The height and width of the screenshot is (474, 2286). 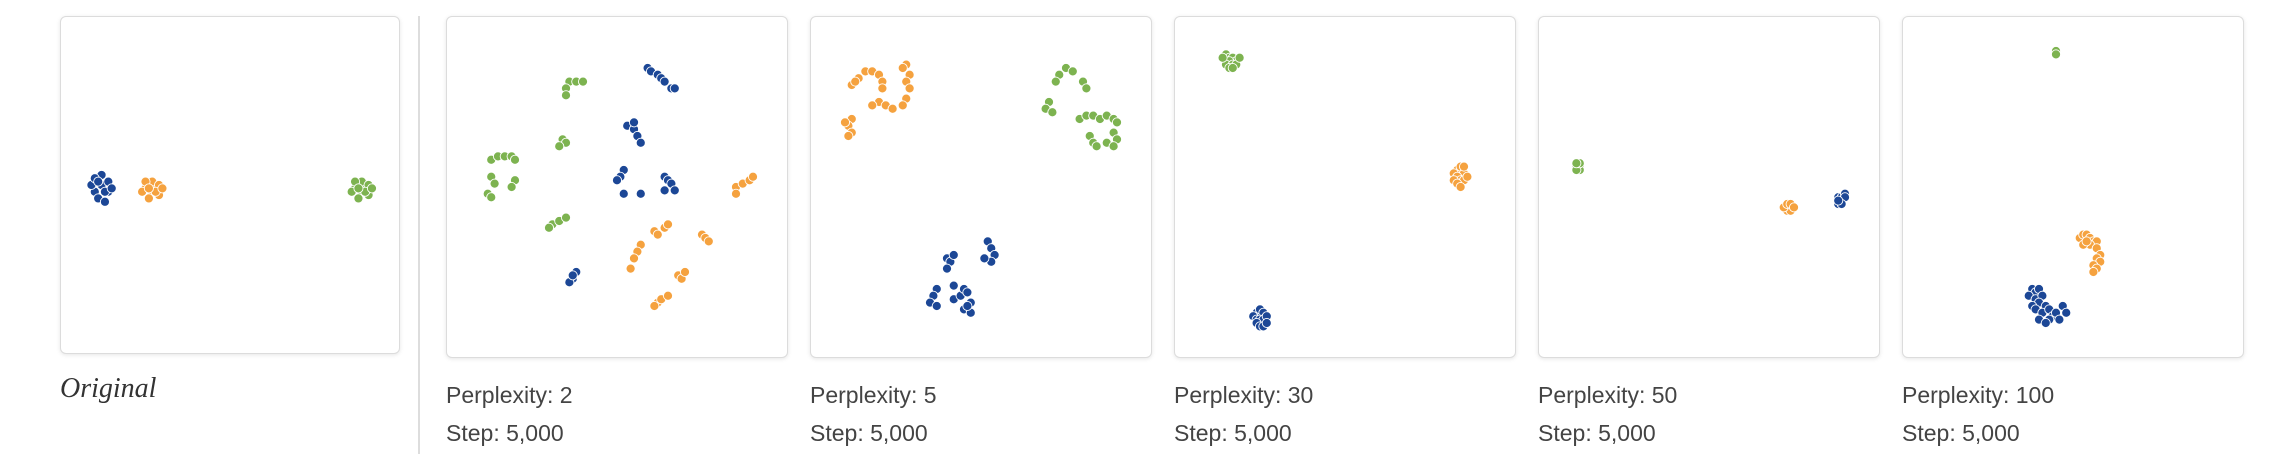 I want to click on perplexity-label: Perplexity: 100, so click(x=1978, y=395).